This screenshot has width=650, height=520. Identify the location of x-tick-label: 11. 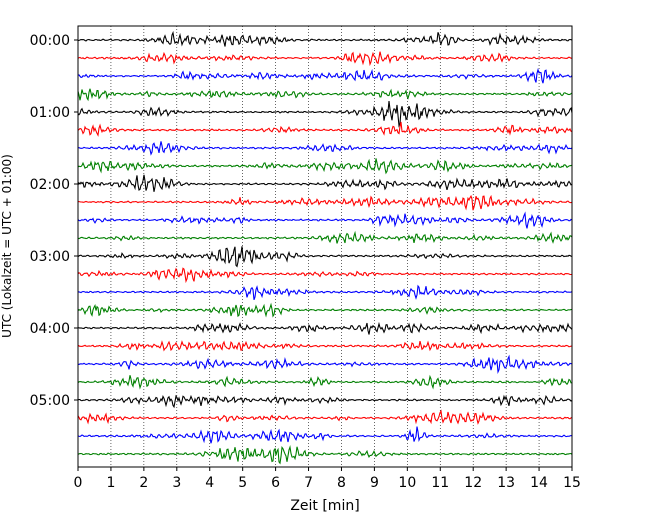
(440, 483).